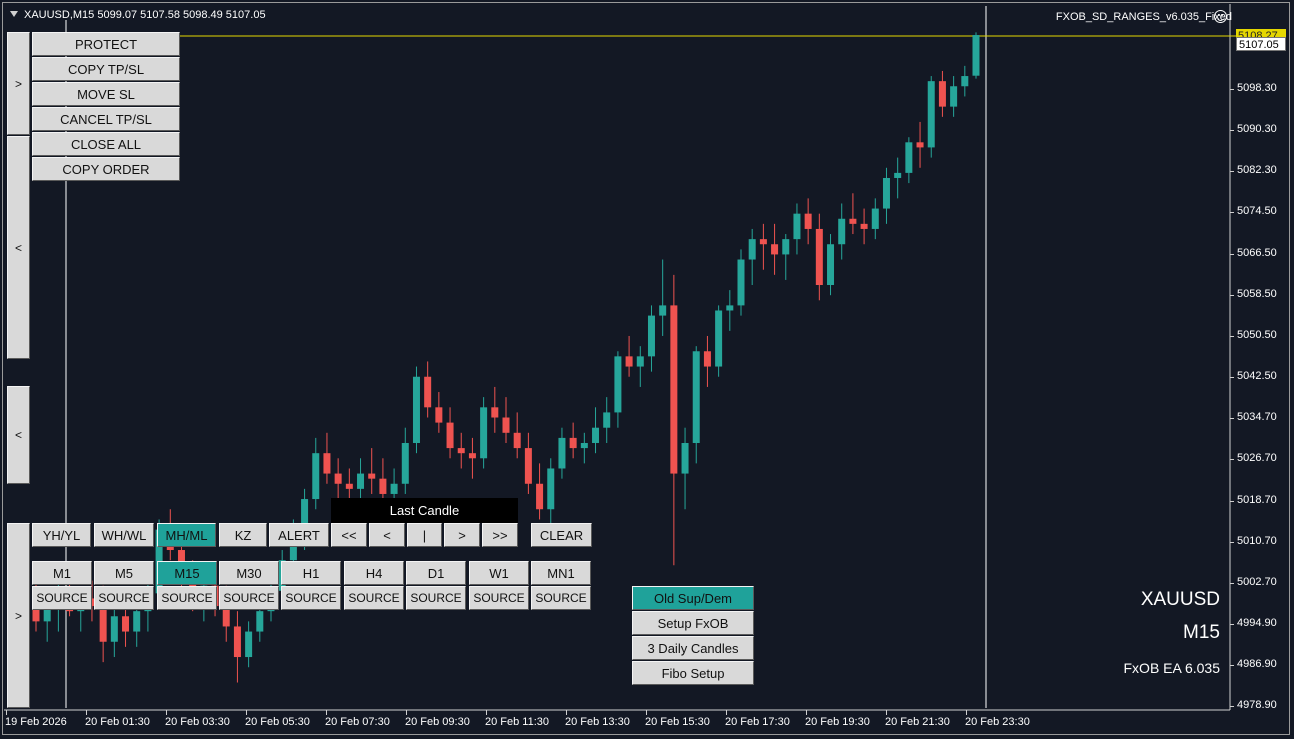 The height and width of the screenshot is (739, 1294). I want to click on price-axis-label: 5090.30, so click(1257, 129).